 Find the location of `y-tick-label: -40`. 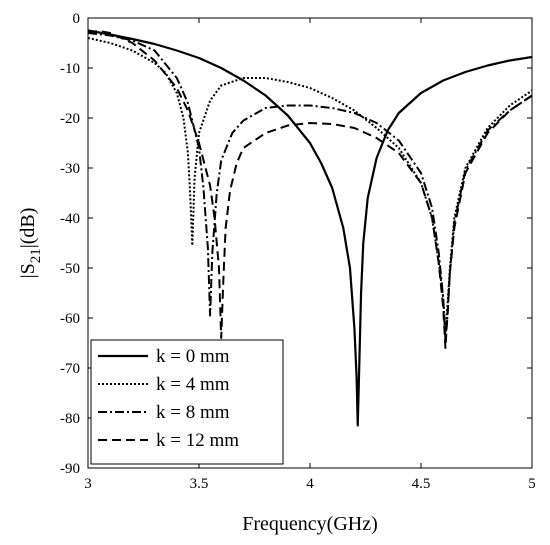

y-tick-label: -40 is located at coordinates (70, 219).